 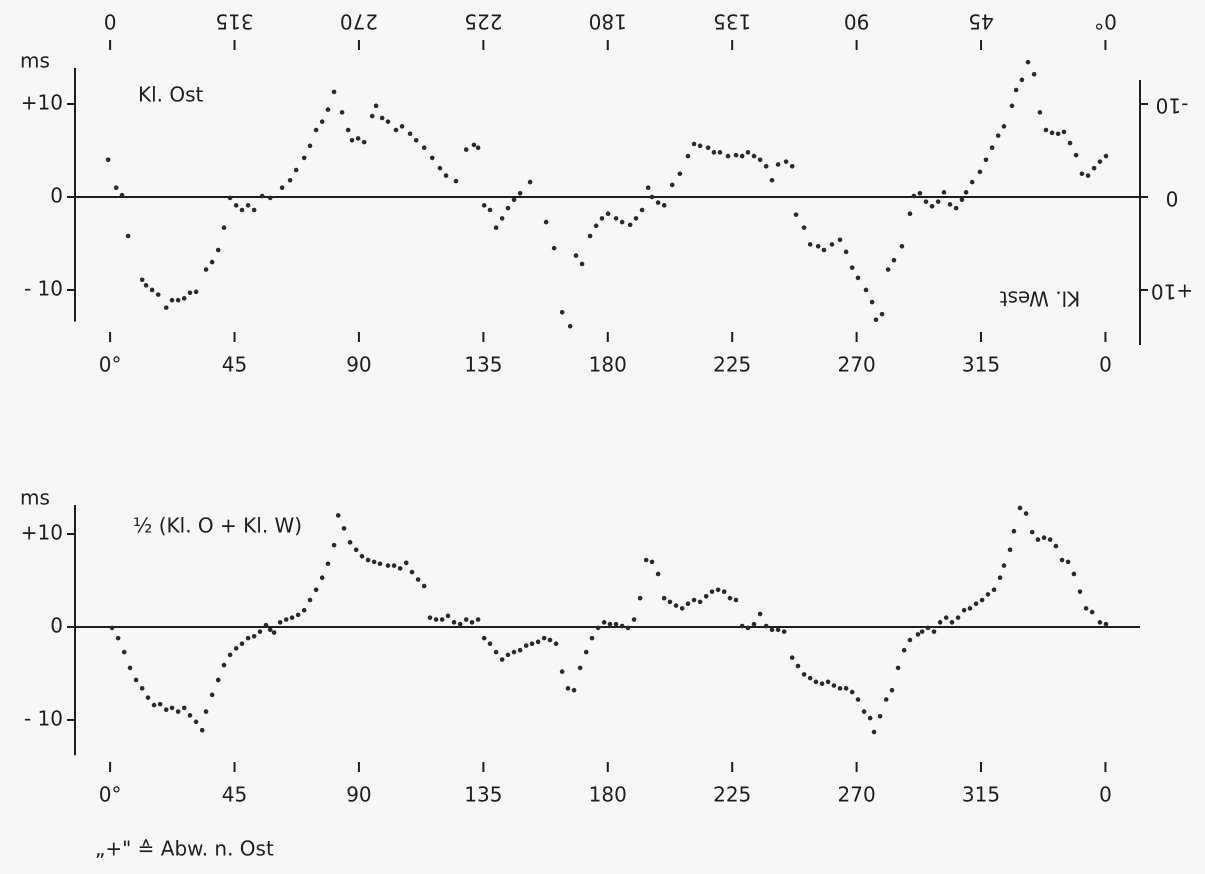 What do you see at coordinates (1105, 365) in the screenshot?
I see `x-tick-label: 0` at bounding box center [1105, 365].